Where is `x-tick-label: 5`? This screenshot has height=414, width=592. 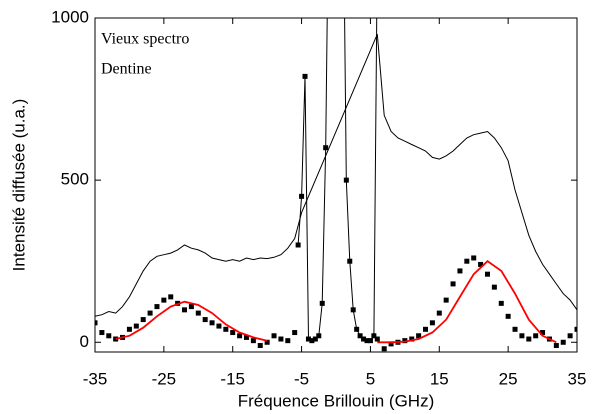
x-tick-label: 5 is located at coordinates (370, 378).